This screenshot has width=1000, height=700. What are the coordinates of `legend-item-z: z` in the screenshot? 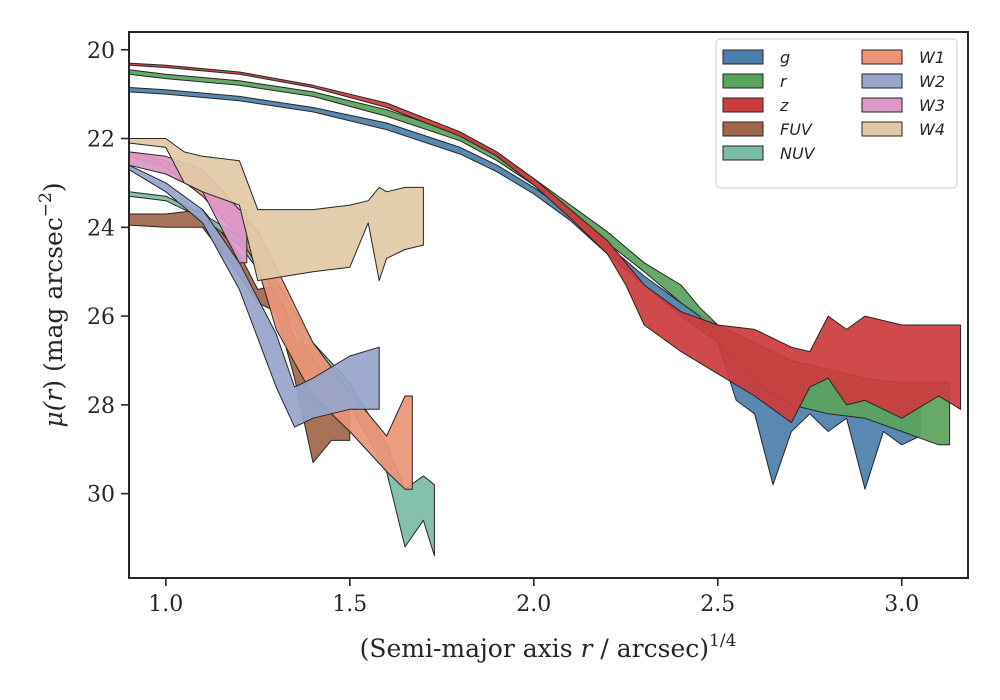 It's located at (755, 105).